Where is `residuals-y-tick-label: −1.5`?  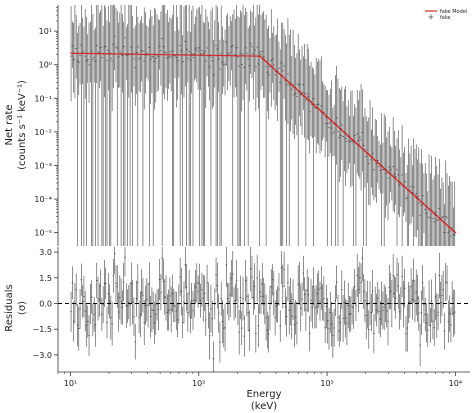
residuals-y-tick-label: −1.5 is located at coordinates (42, 329).